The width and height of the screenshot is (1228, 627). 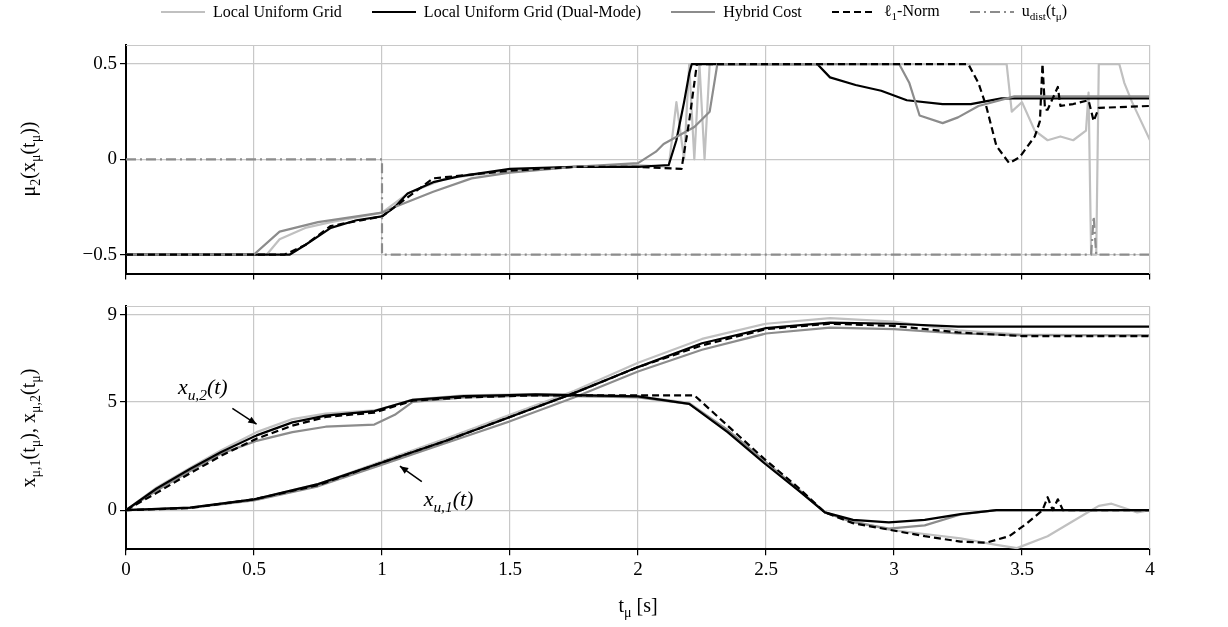 What do you see at coordinates (126, 568) in the screenshot?
I see `x-tick-label: 0` at bounding box center [126, 568].